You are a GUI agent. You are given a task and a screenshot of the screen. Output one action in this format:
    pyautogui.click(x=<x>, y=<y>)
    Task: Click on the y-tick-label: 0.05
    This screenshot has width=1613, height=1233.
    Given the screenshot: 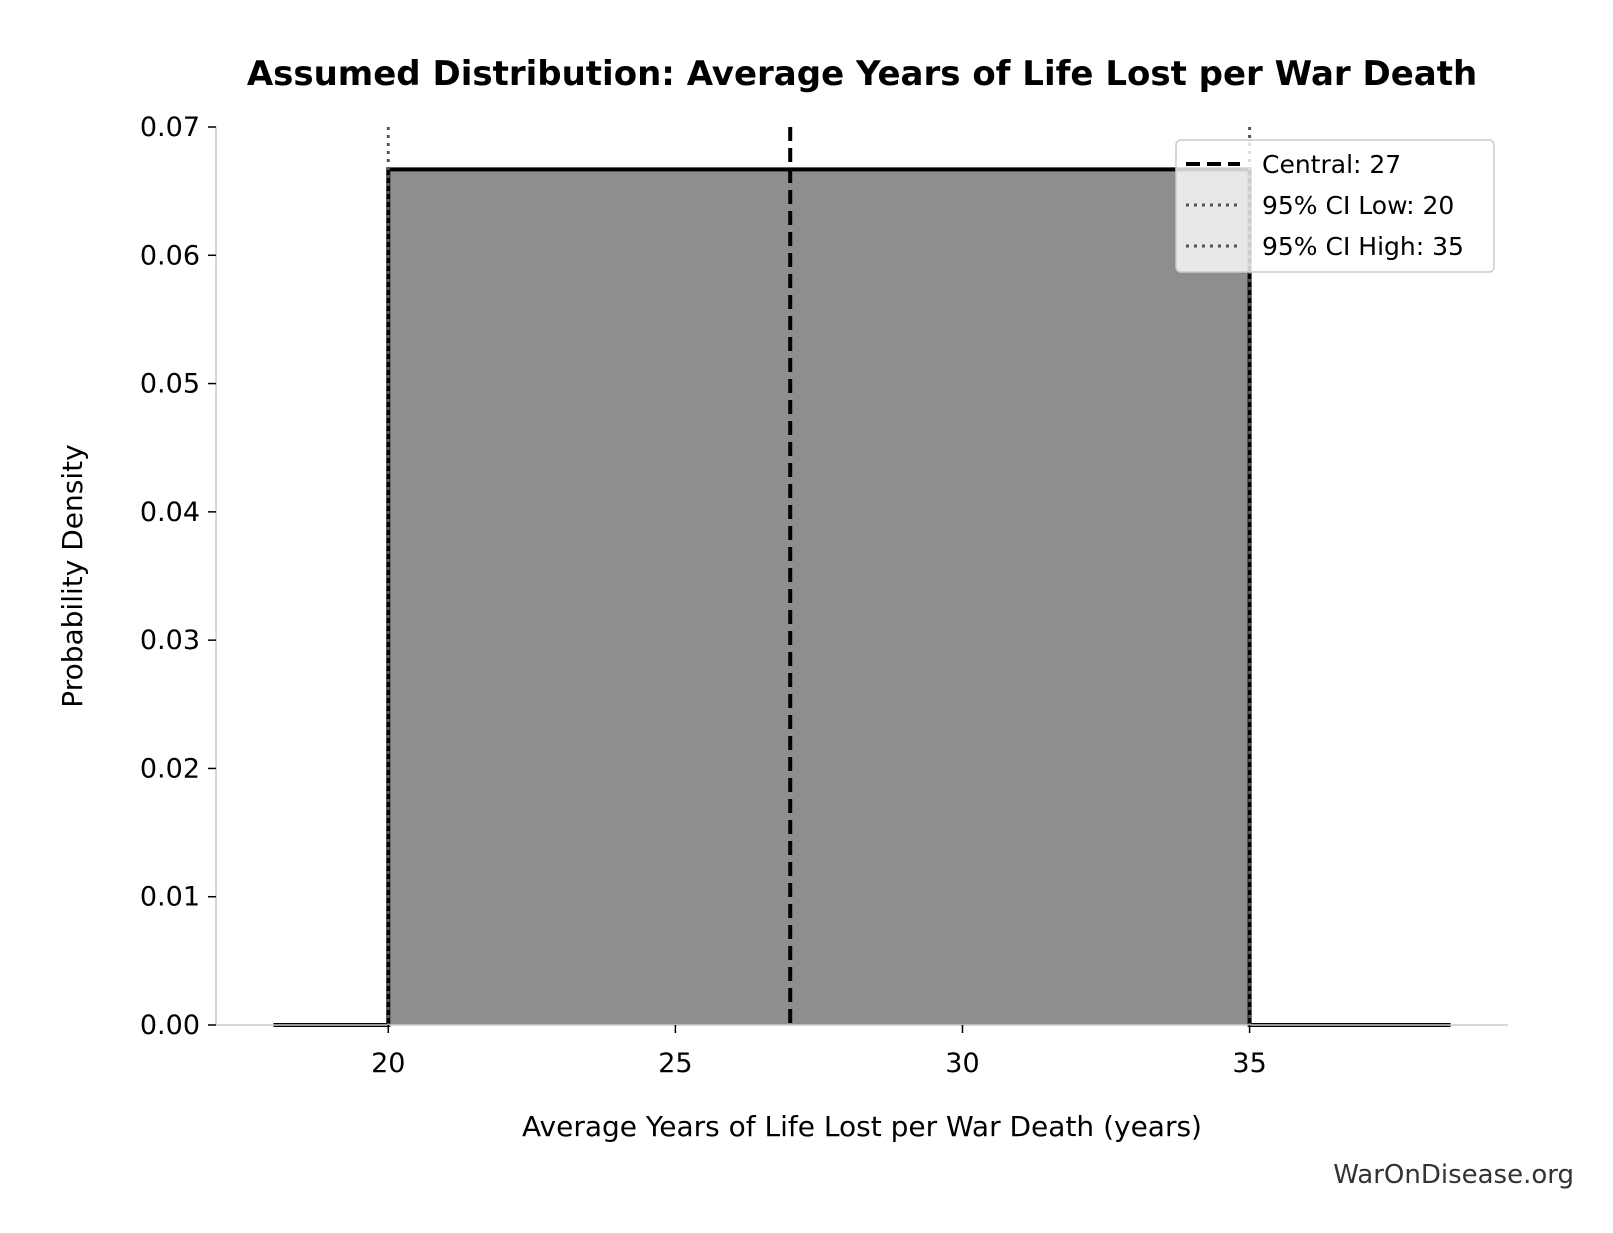 What is the action you would take?
    pyautogui.click(x=170, y=384)
    